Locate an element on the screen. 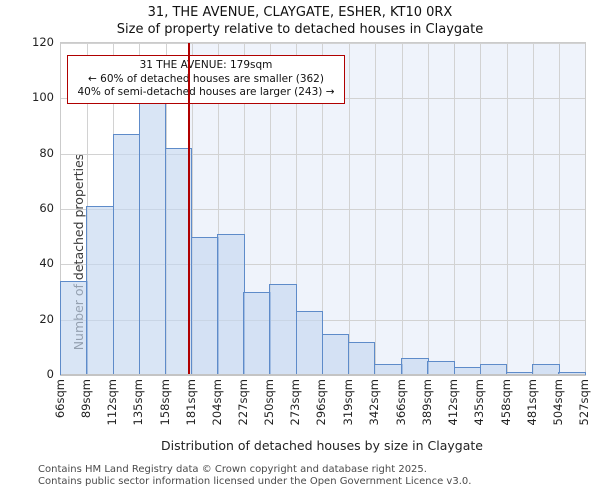 Image resolution: width=600 pixels, height=500 pixels. x-tick-label-204sqm: 204sqm is located at coordinates (216, 402).